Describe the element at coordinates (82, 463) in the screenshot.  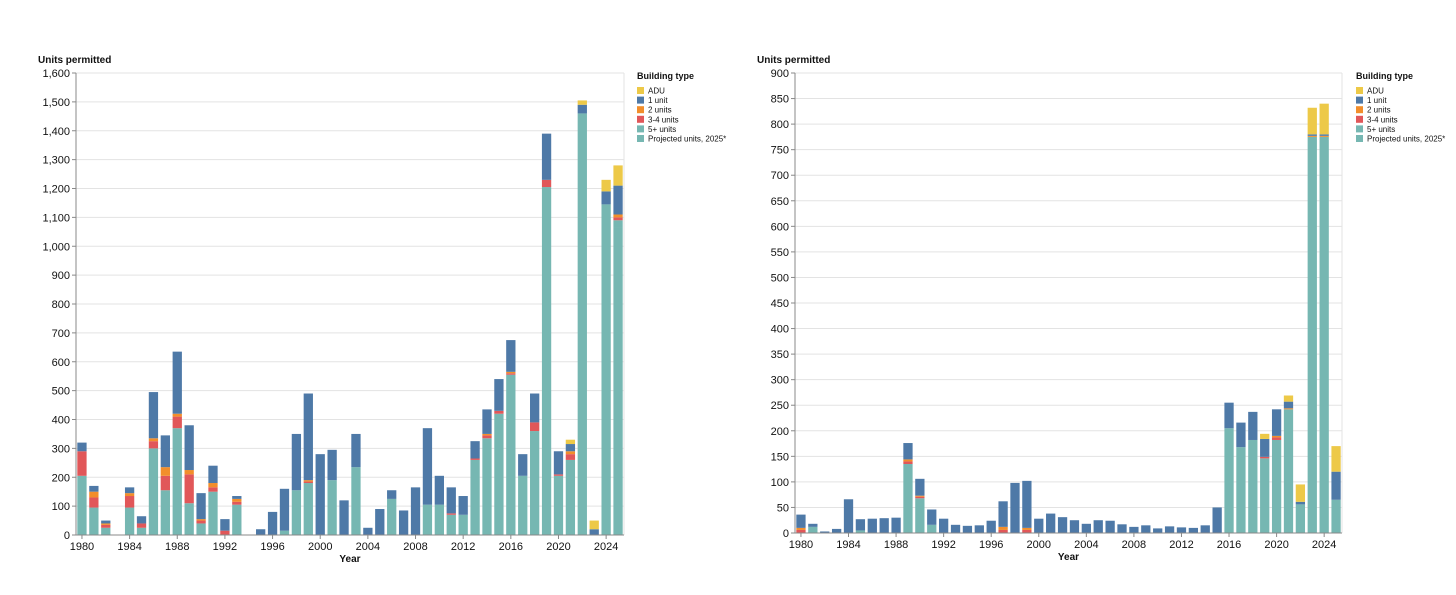
I see `chart-0-bar-1980-3-4-units` at that location.